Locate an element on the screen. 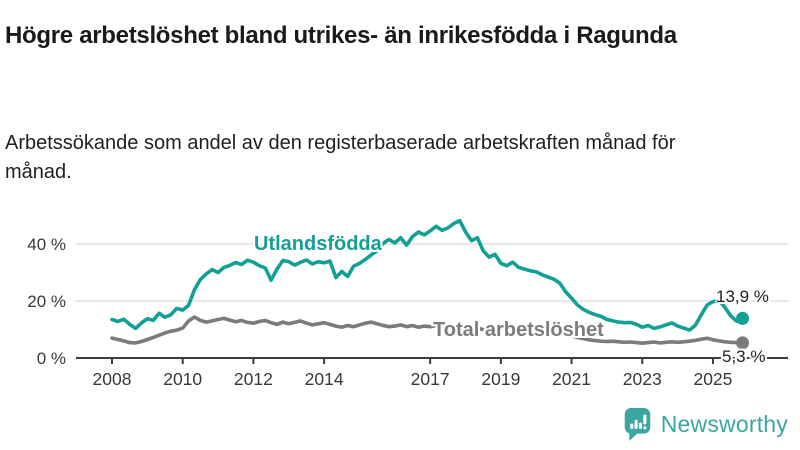 Image resolution: width=800 pixels, height=450 pixels. series-line-total is located at coordinates (427, 330).